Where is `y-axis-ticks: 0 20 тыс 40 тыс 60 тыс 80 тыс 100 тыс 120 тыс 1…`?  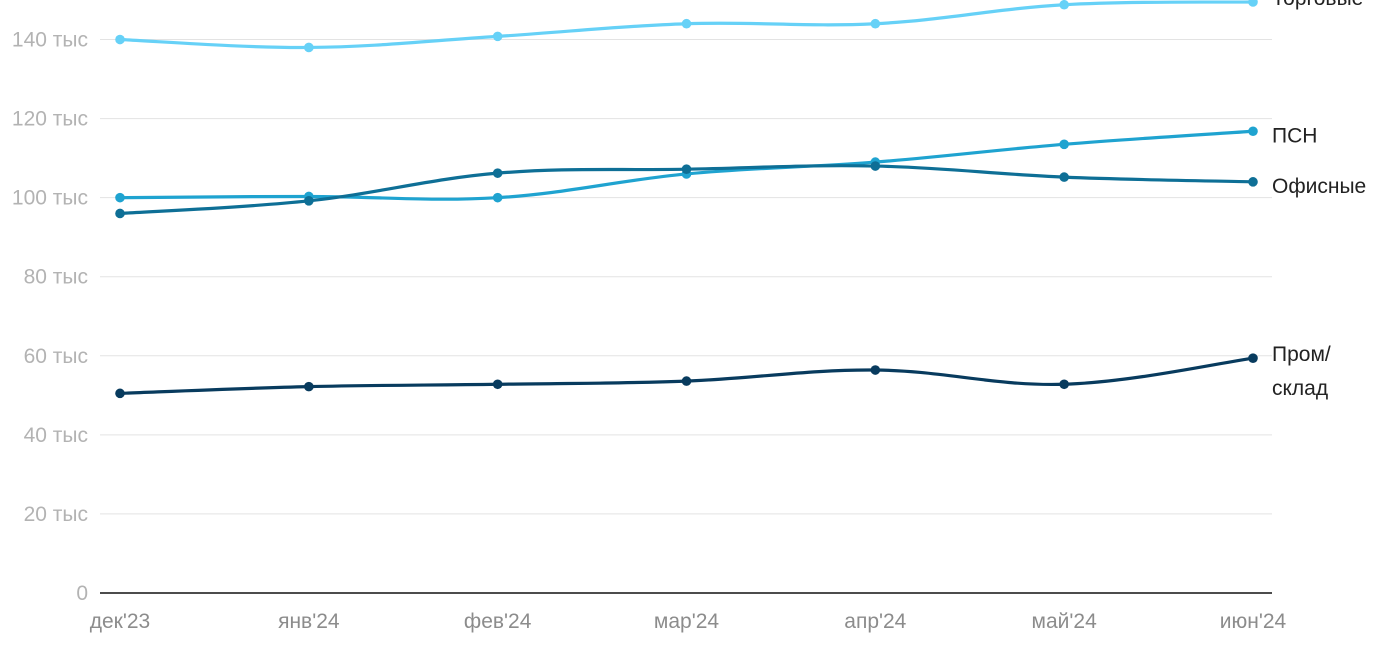 y-axis-ticks: 0 20 тыс 40 тыс 60 тыс 80 тыс 100 тыс 120 тыс 1… is located at coordinates (50, 317).